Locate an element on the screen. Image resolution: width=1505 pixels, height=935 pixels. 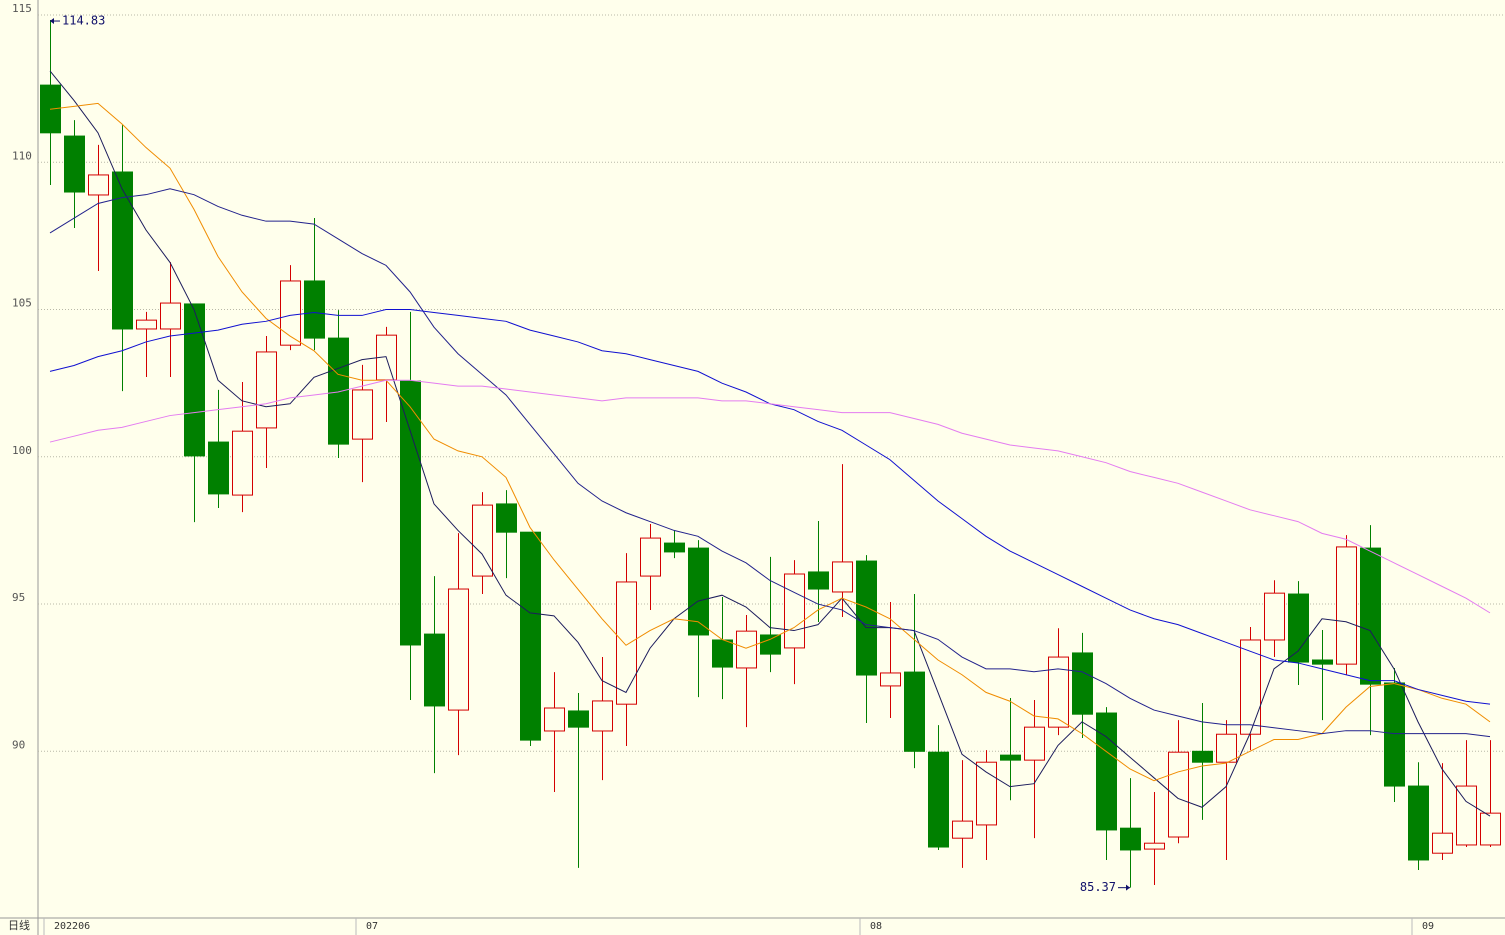
period-label: 日线 is located at coordinates (19, 925).